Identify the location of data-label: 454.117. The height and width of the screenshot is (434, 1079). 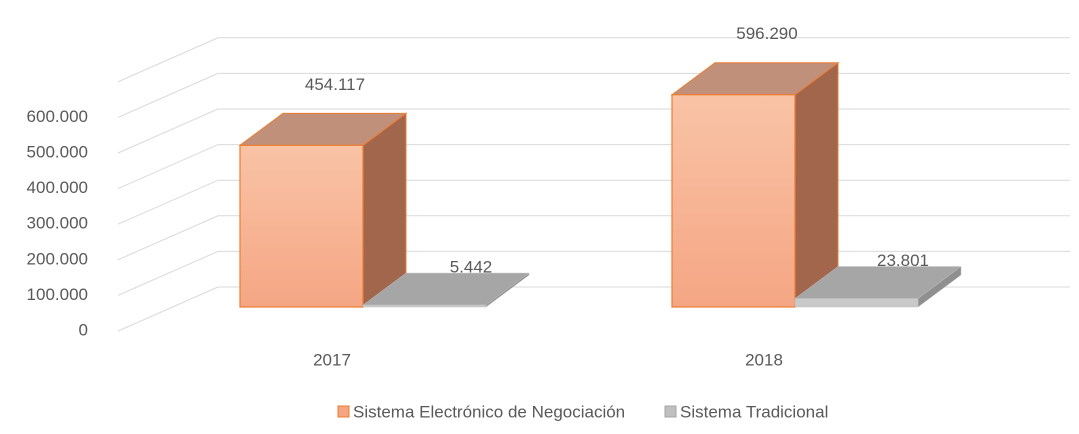
(335, 84).